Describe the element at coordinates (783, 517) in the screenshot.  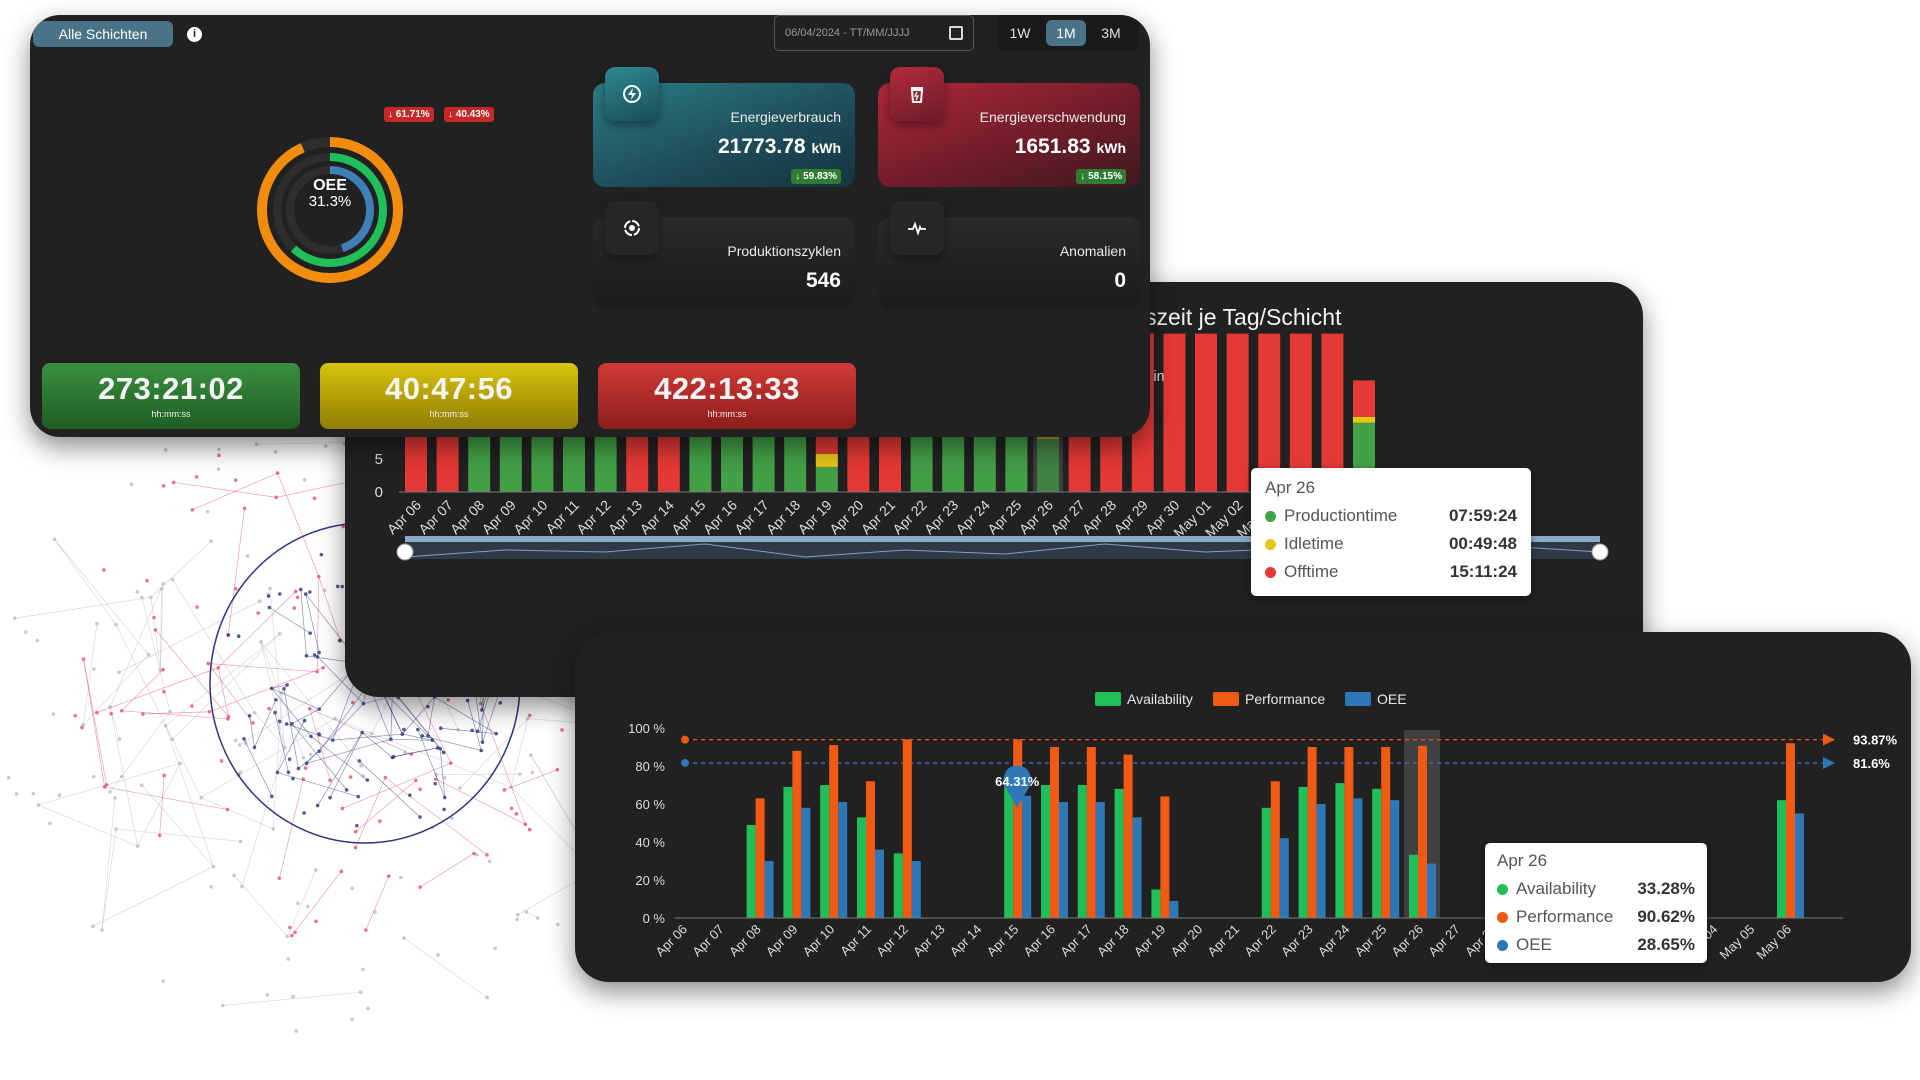
I see `x-tick-label: Apr 18` at that location.